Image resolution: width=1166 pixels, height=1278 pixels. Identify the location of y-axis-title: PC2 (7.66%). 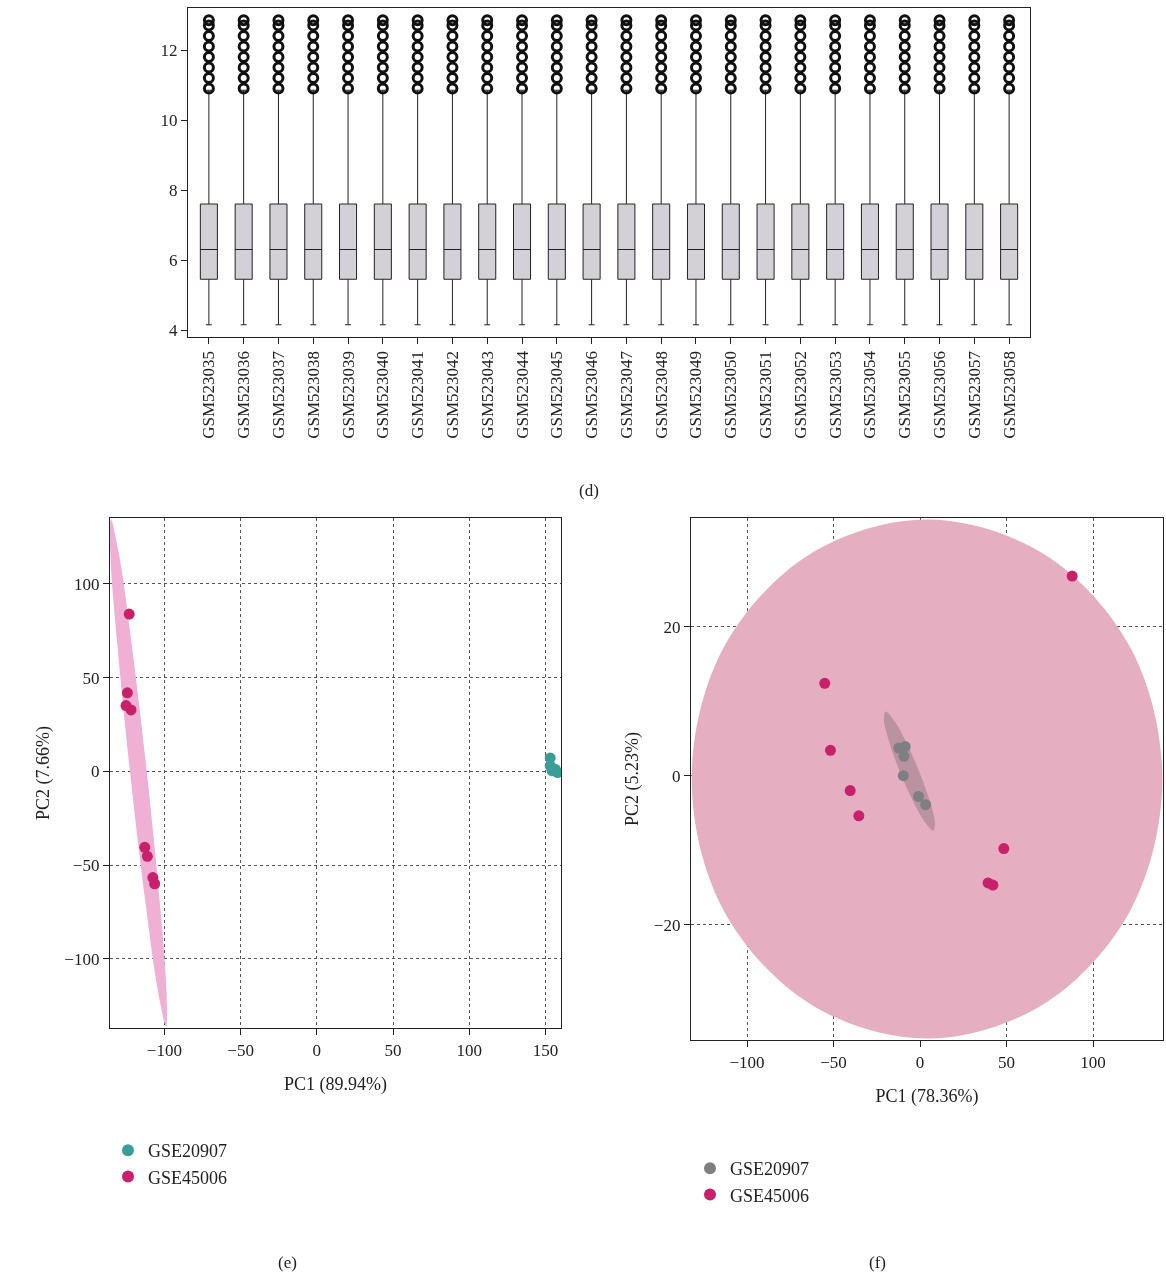
(43, 773).